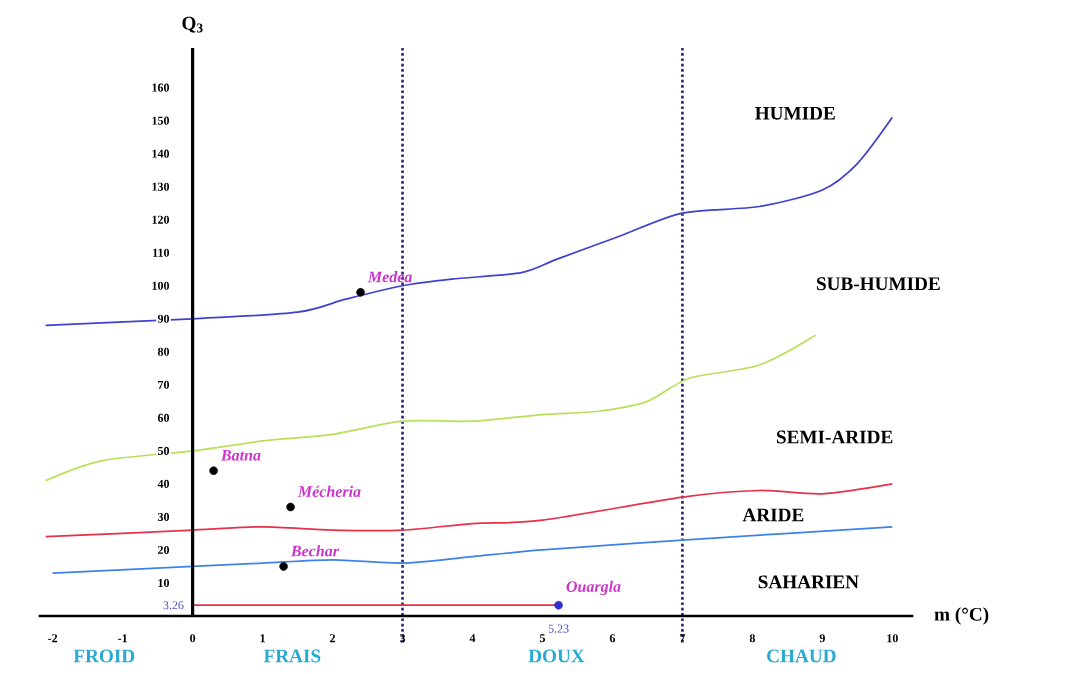 Image resolution: width=1076 pixels, height=674 pixels. I want to click on series-label: Mécheria, so click(329, 491).